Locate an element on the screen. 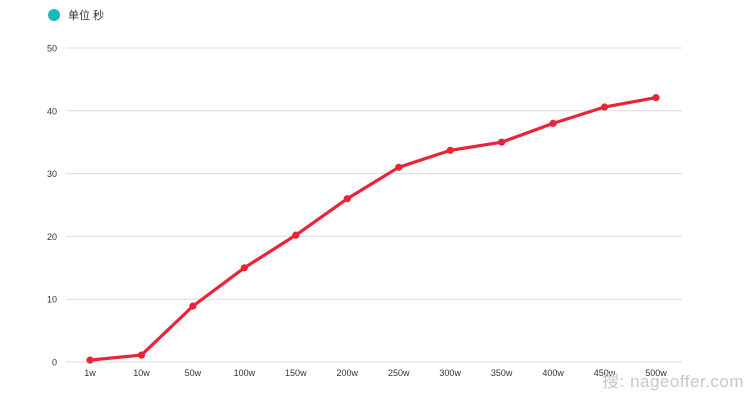  x-tick-label: 500w is located at coordinates (656, 373).